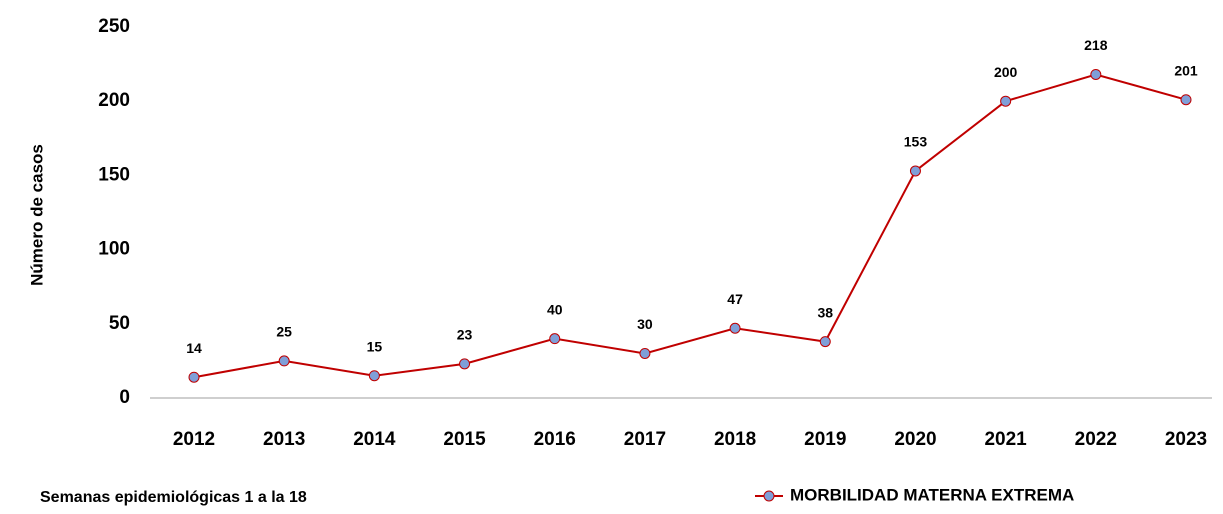 The height and width of the screenshot is (514, 1223). I want to click on y-tick-label: 250, so click(114, 26).